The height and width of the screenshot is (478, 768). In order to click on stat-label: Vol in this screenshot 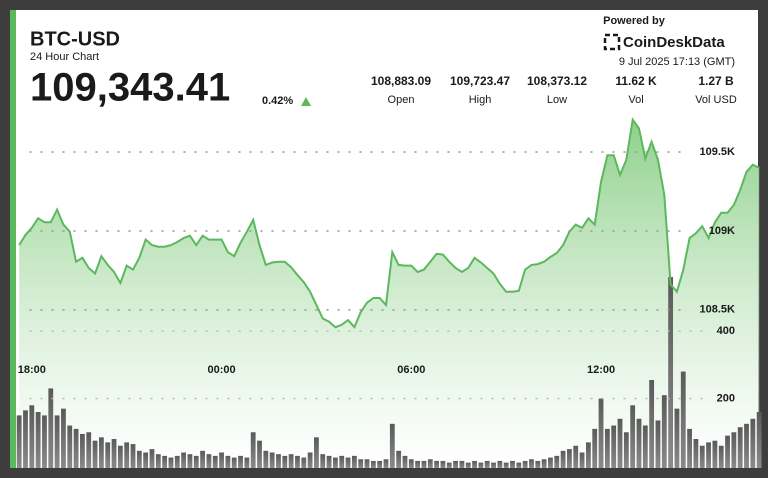, I will do `click(635, 100)`.